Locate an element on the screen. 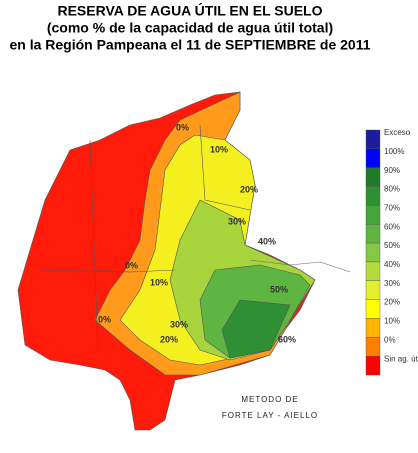  legend-label: 50% is located at coordinates (392, 245).